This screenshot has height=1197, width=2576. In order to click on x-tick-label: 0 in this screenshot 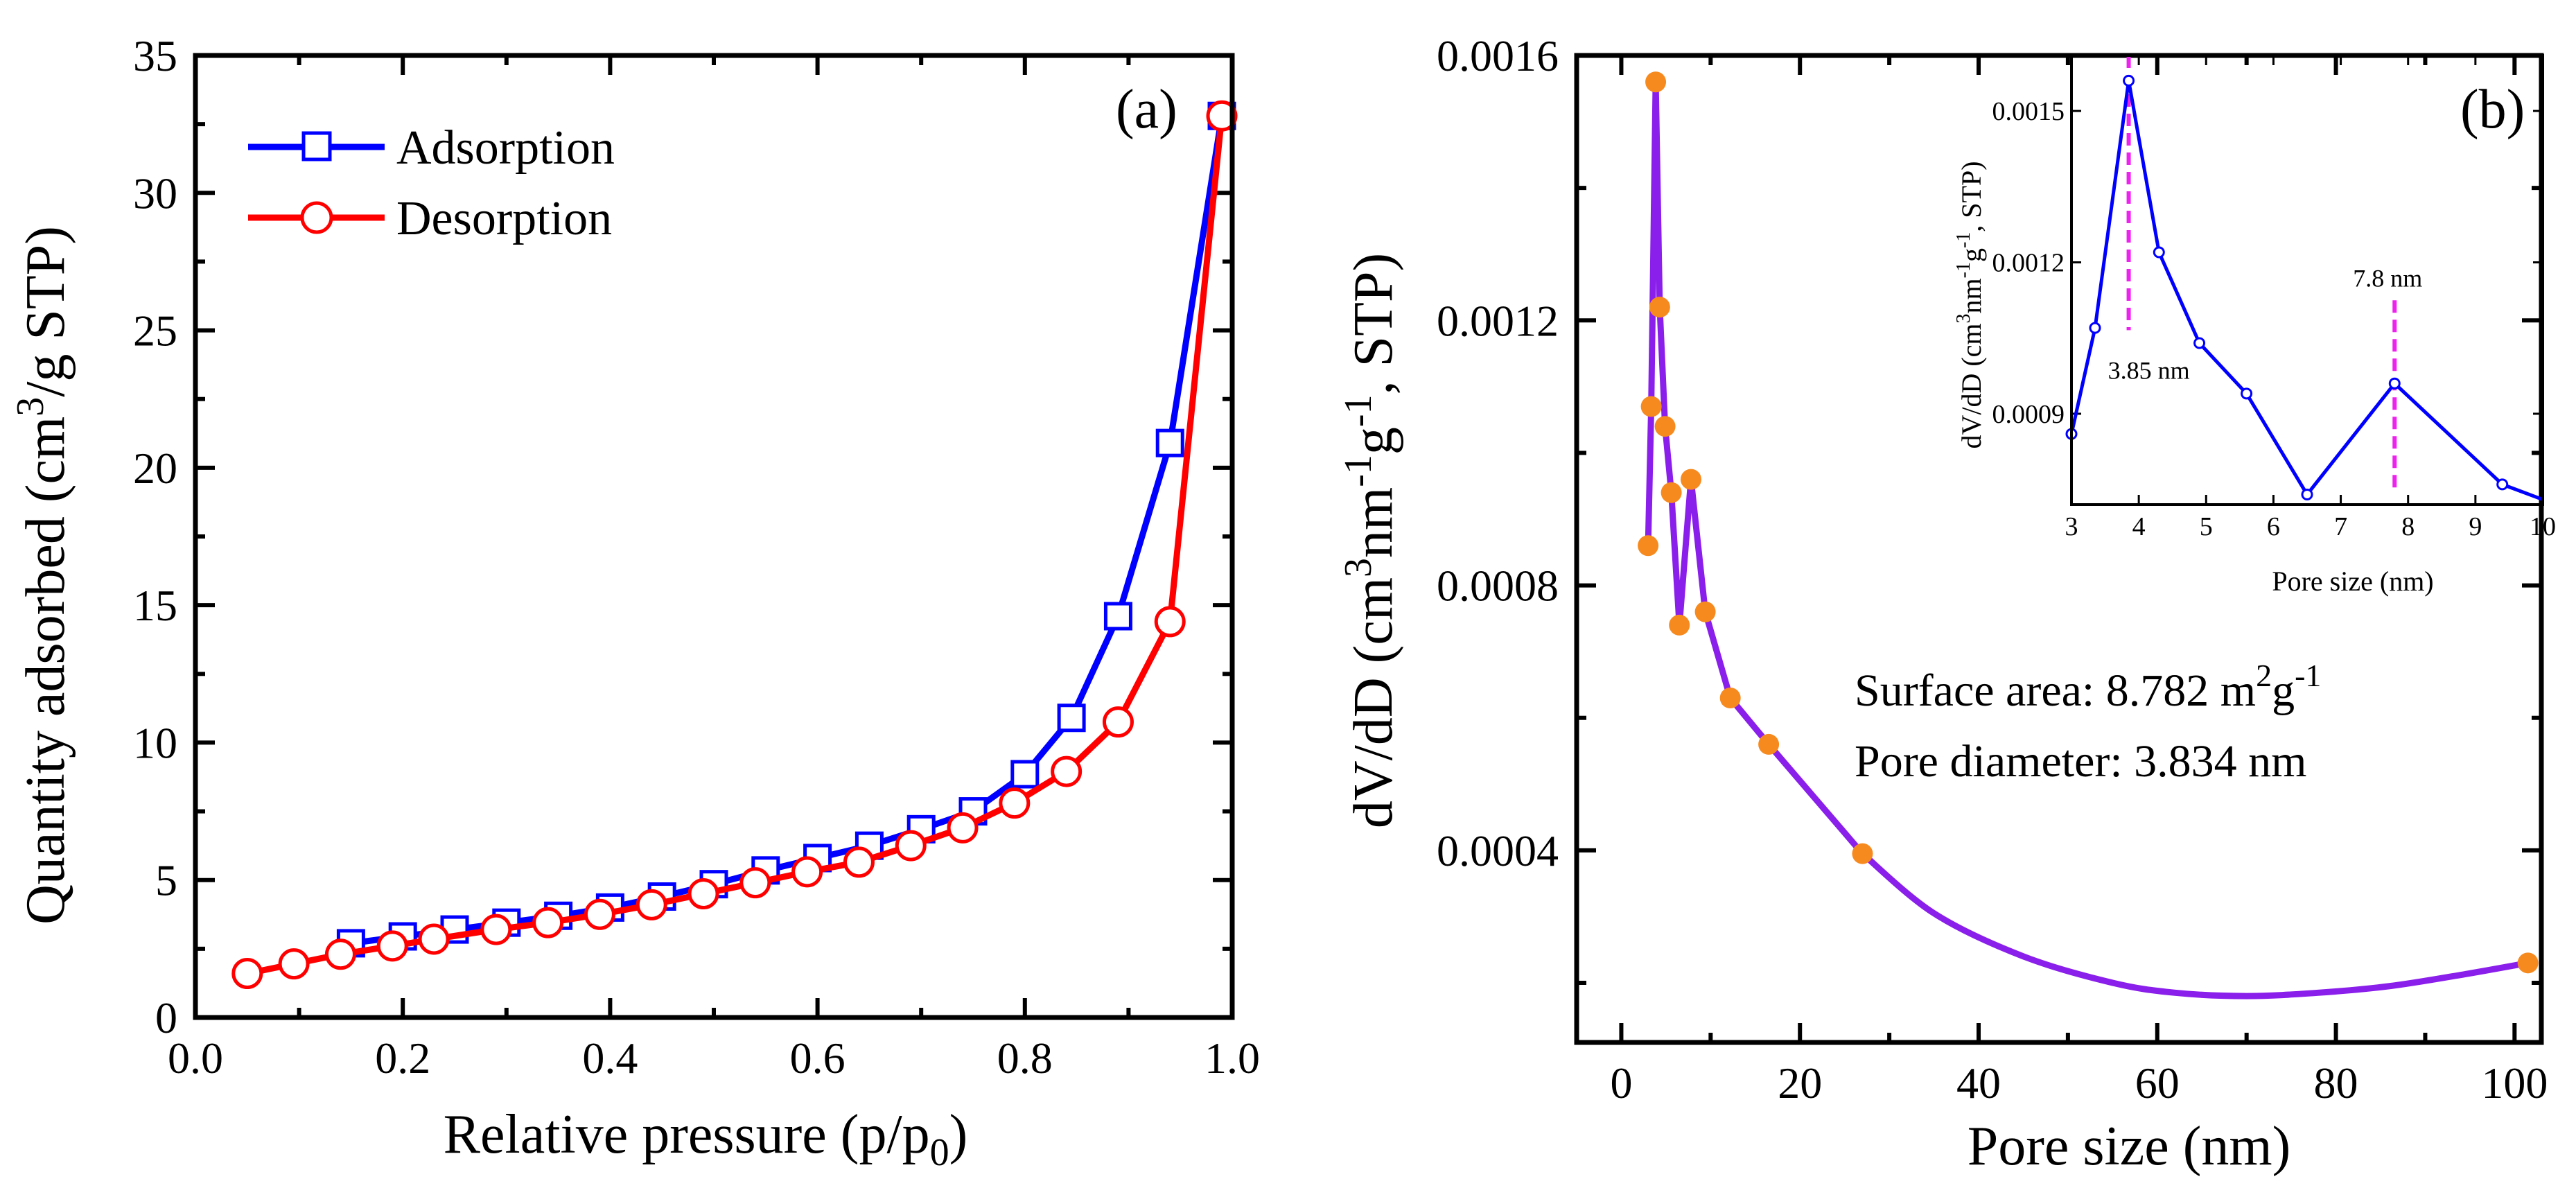, I will do `click(1621, 1083)`.